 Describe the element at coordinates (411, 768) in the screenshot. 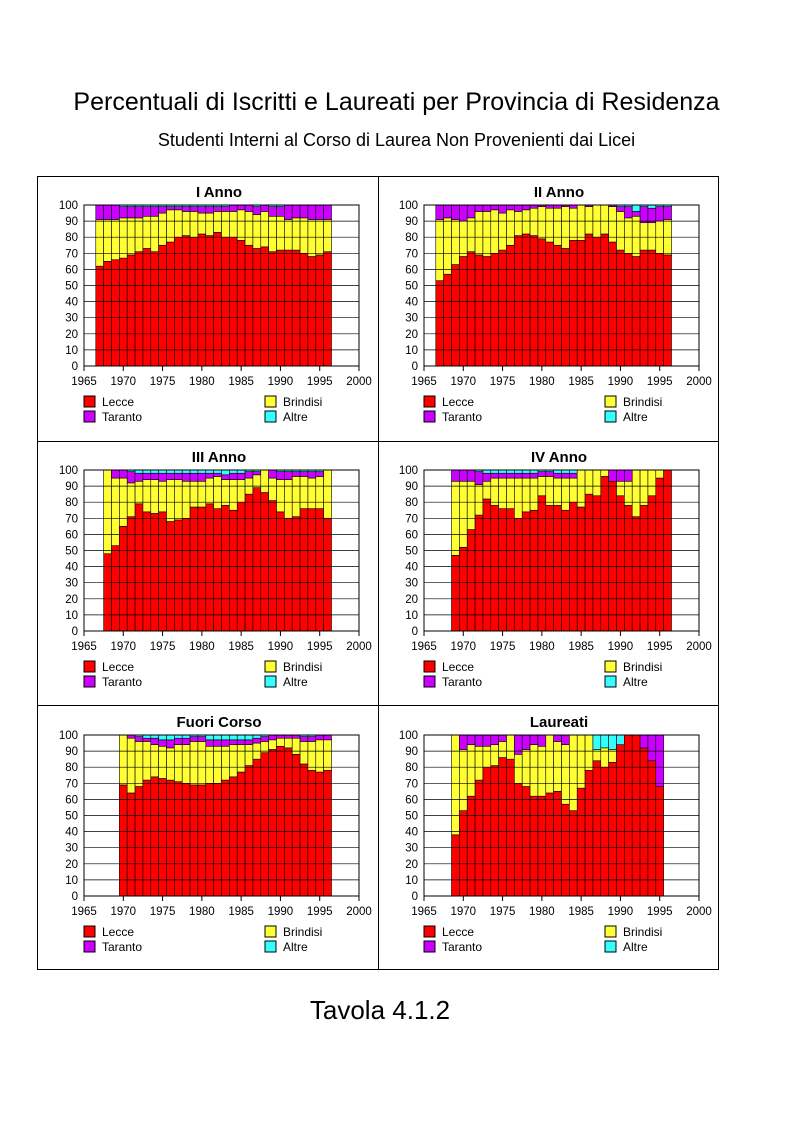

I see `y-tick-label: 80` at that location.